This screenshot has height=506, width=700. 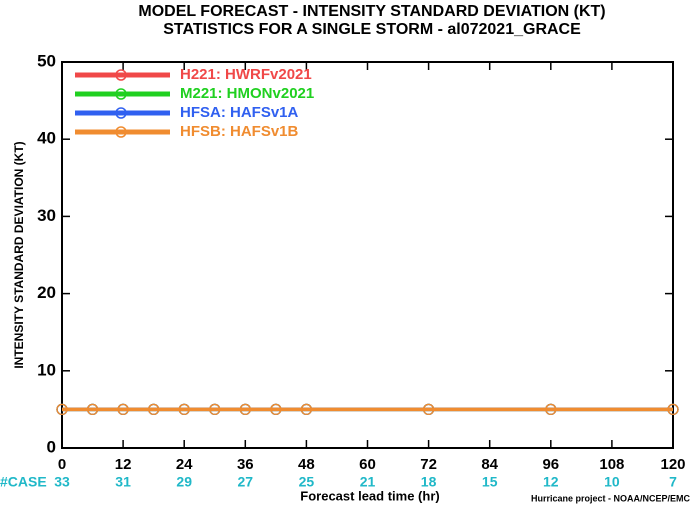 I want to click on legend-label: HFSA: HAFSv1A, so click(x=239, y=112).